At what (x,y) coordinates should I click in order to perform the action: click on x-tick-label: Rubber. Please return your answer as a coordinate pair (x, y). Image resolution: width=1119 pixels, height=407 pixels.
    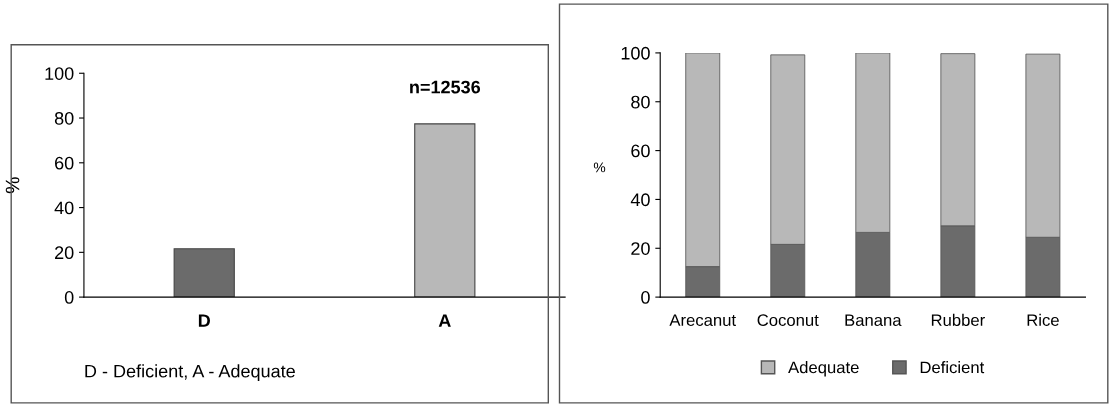
    Looking at the image, I should click on (958, 320).